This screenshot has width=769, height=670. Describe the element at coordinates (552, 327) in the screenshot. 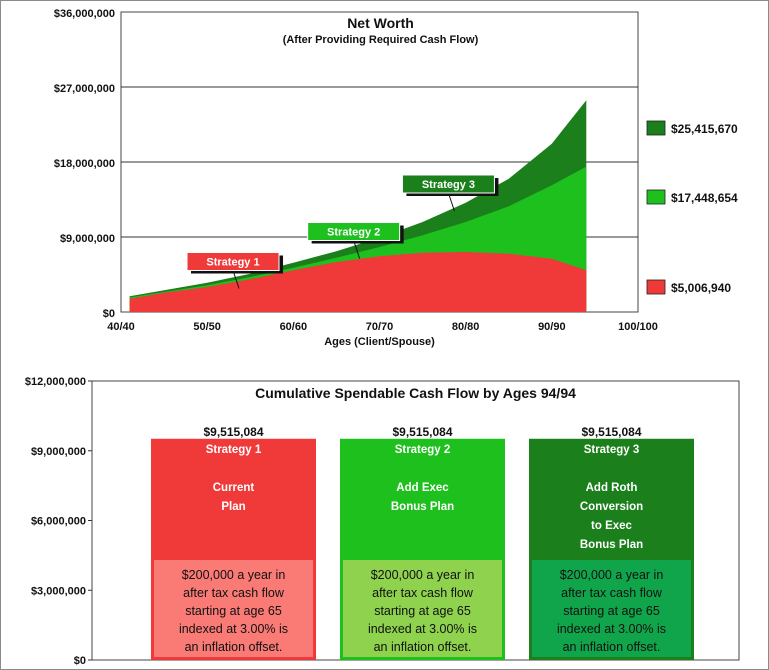

I see `x-tick-label: 90/90` at that location.